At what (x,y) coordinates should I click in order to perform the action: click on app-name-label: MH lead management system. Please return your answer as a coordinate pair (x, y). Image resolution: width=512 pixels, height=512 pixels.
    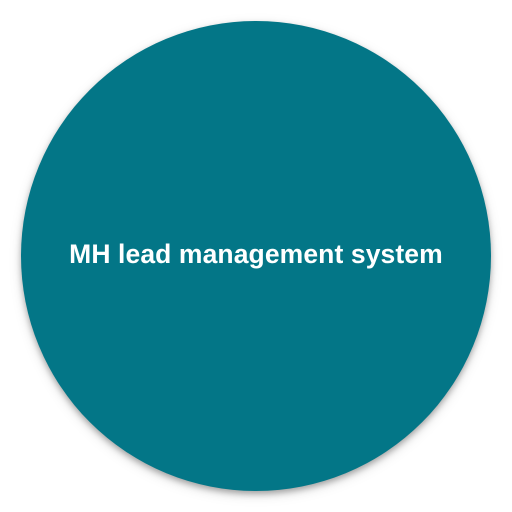
    Looking at the image, I should click on (256, 254).